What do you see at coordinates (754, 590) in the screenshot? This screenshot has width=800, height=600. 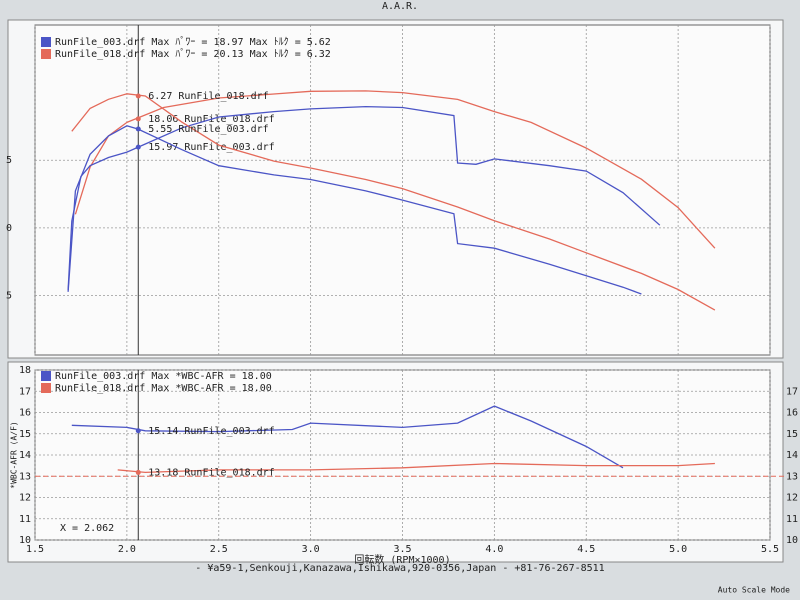 I see `status: Auto Scale Mode` at bounding box center [754, 590].